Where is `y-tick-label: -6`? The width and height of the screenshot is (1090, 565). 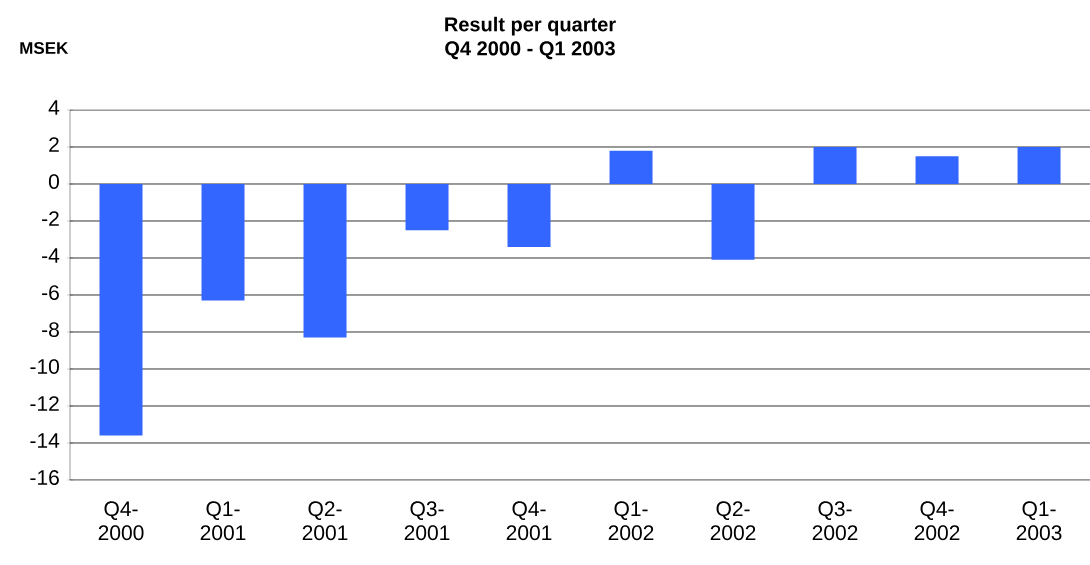 y-tick-label: -6 is located at coordinates (50, 292).